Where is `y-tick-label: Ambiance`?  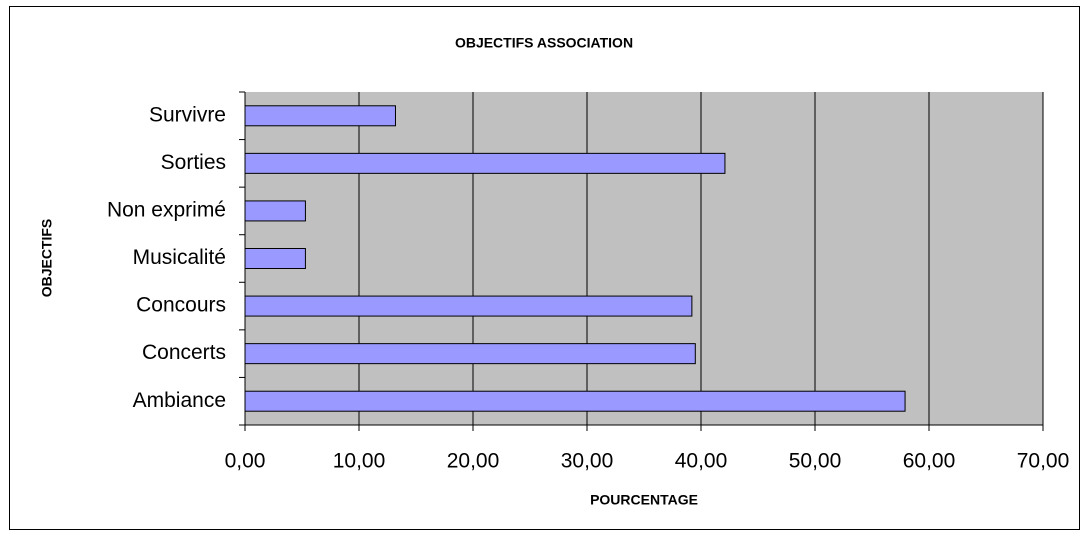
y-tick-label: Ambiance is located at coordinates (179, 400).